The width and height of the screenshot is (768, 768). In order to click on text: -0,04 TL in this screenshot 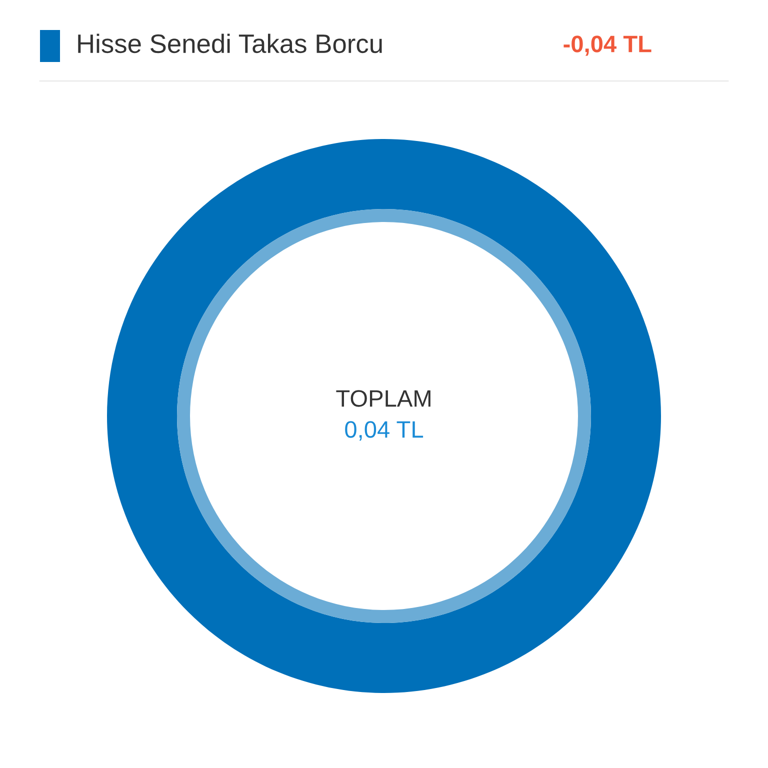, I will do `click(608, 46)`.